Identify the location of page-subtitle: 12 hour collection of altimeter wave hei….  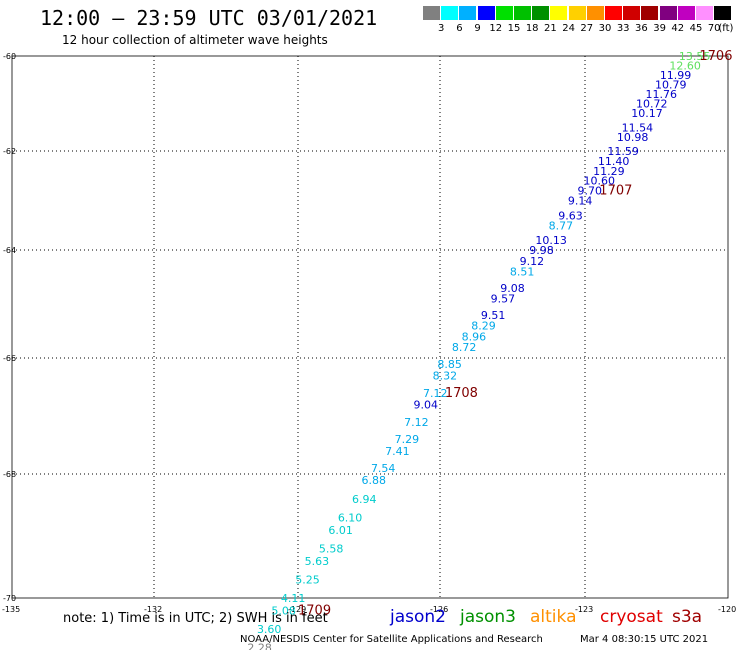
(195, 40).